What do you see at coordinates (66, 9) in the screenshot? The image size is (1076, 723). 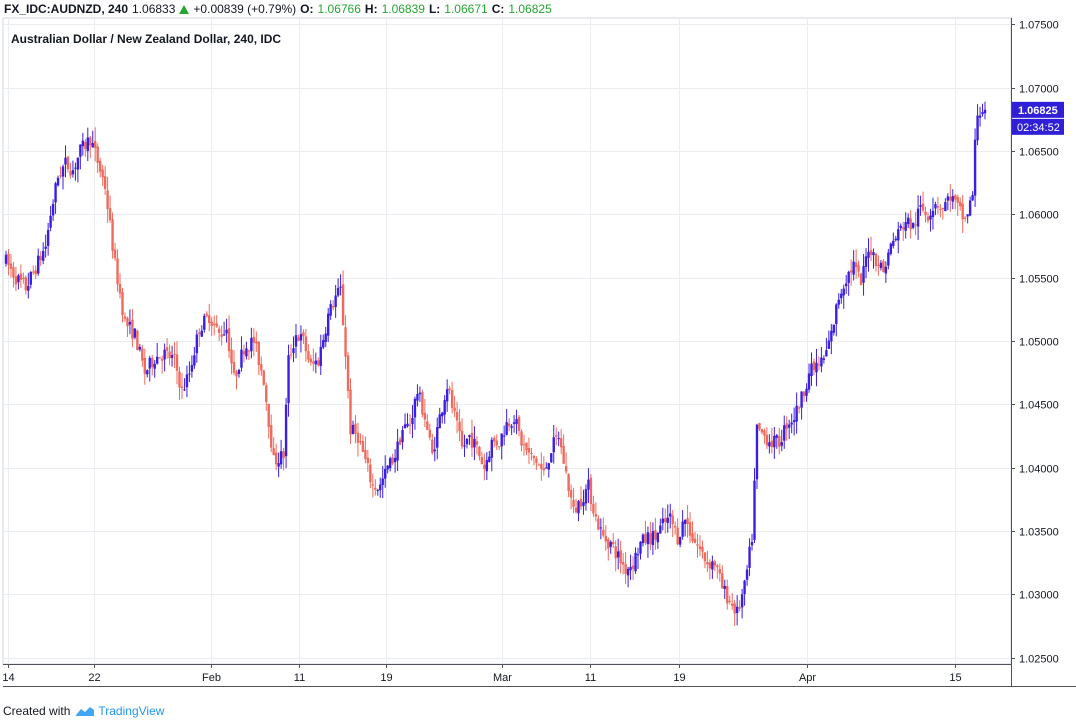 I see `symbol-label: FX_IDC:AUDNZD, 240` at bounding box center [66, 9].